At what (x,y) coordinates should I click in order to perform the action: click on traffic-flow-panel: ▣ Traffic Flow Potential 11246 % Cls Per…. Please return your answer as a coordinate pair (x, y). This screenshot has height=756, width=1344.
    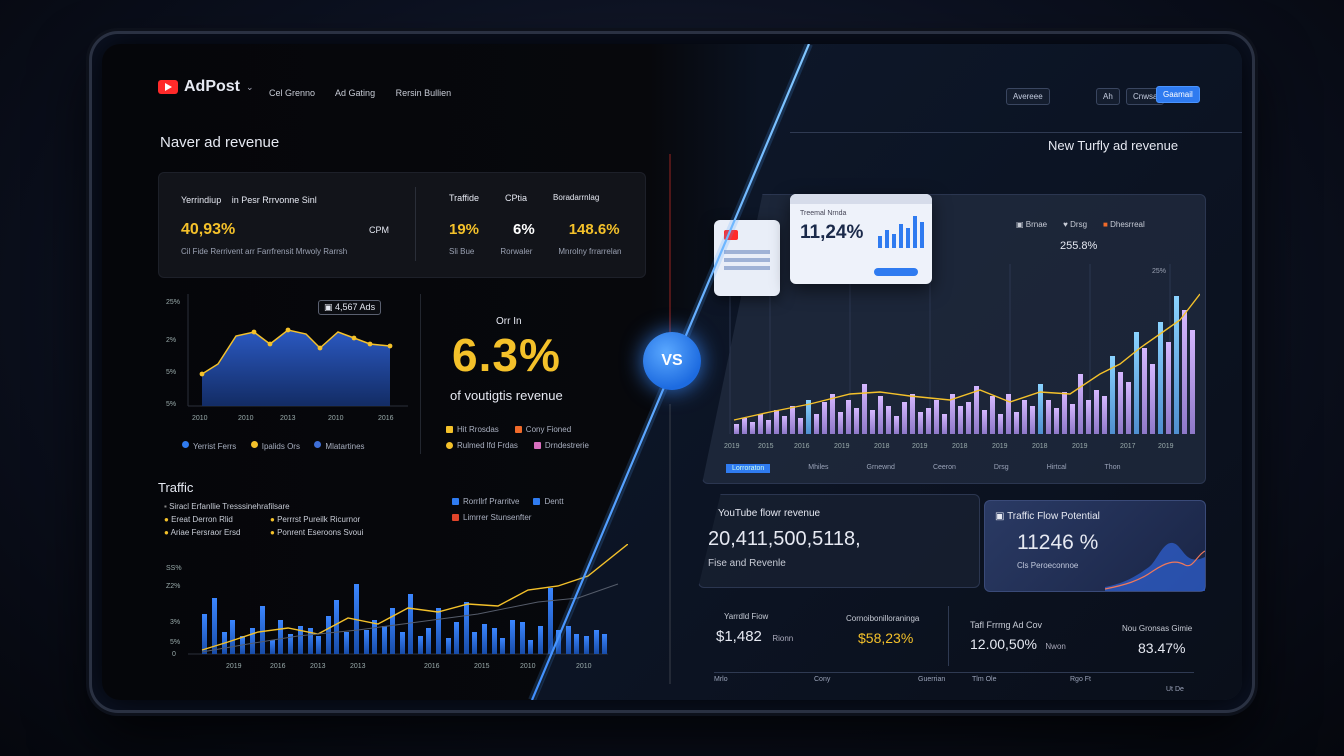
    Looking at the image, I should click on (1095, 546).